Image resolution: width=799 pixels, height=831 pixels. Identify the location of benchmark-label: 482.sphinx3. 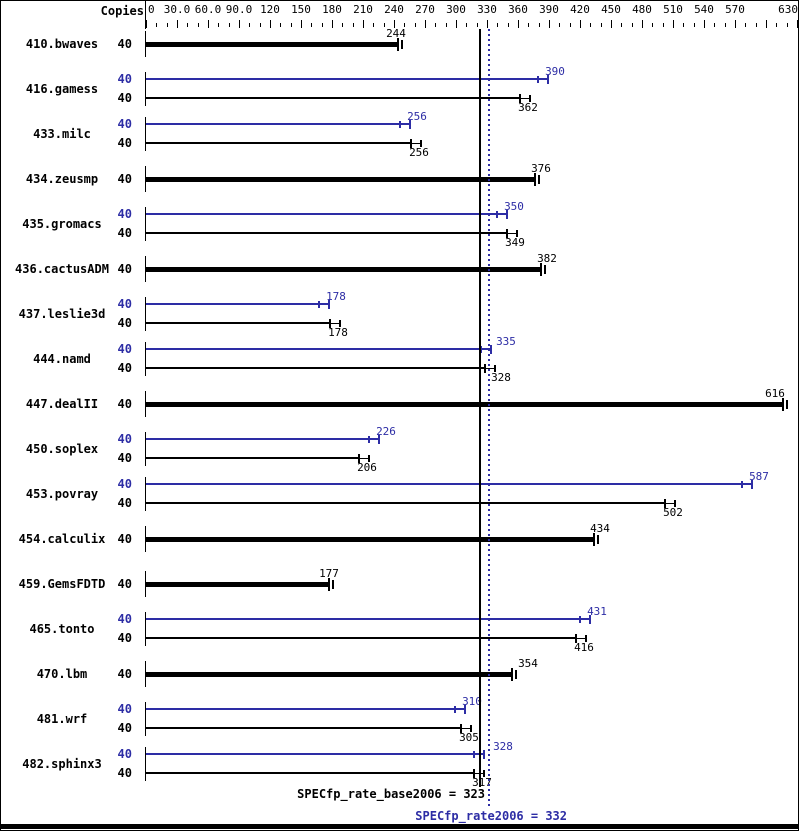
(62, 764).